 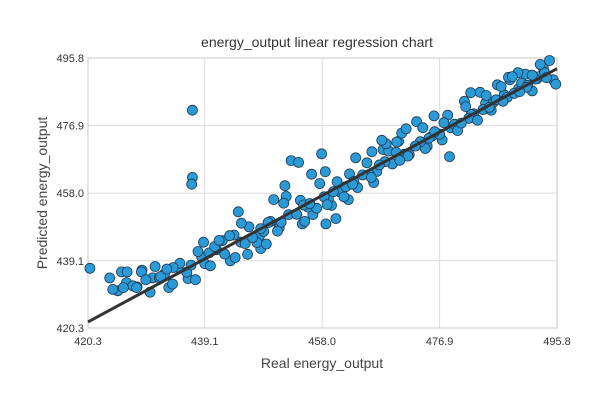 What do you see at coordinates (317, 42) in the screenshot?
I see `chart-title: energy_output linear regression chart` at bounding box center [317, 42].